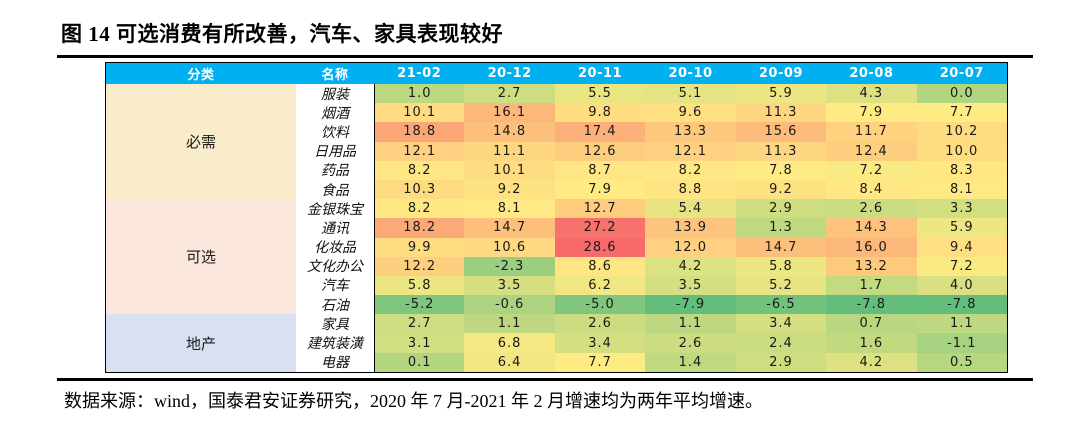  Describe the element at coordinates (201, 257) in the screenshot. I see `category-cell: 可选` at that location.